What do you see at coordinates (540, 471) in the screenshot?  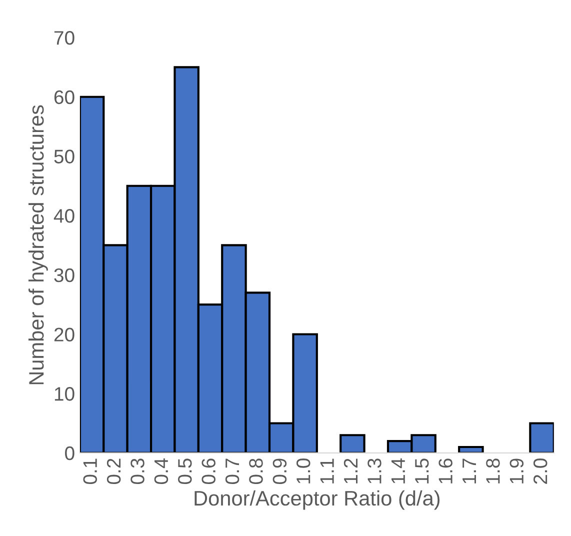 I see `x-tick-label: 2.0` at bounding box center [540, 471].